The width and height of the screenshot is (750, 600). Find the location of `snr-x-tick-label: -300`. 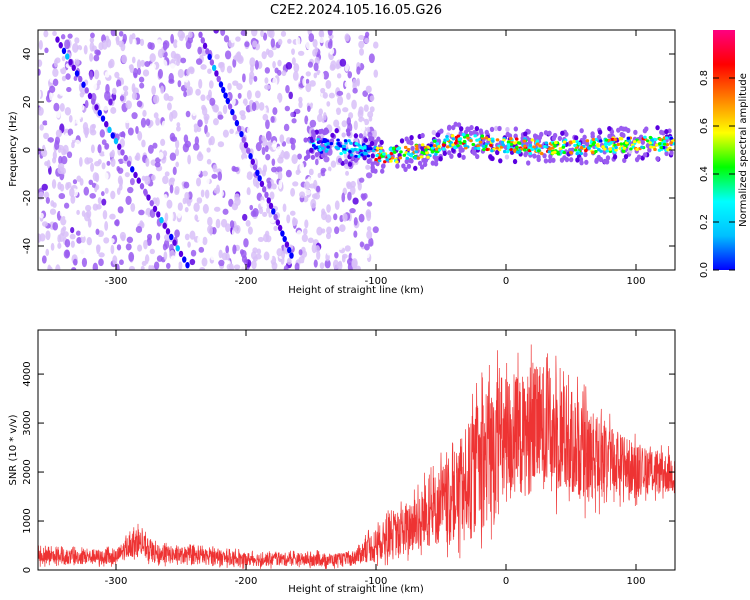

snr-x-tick-label: -300 is located at coordinates (116, 581).